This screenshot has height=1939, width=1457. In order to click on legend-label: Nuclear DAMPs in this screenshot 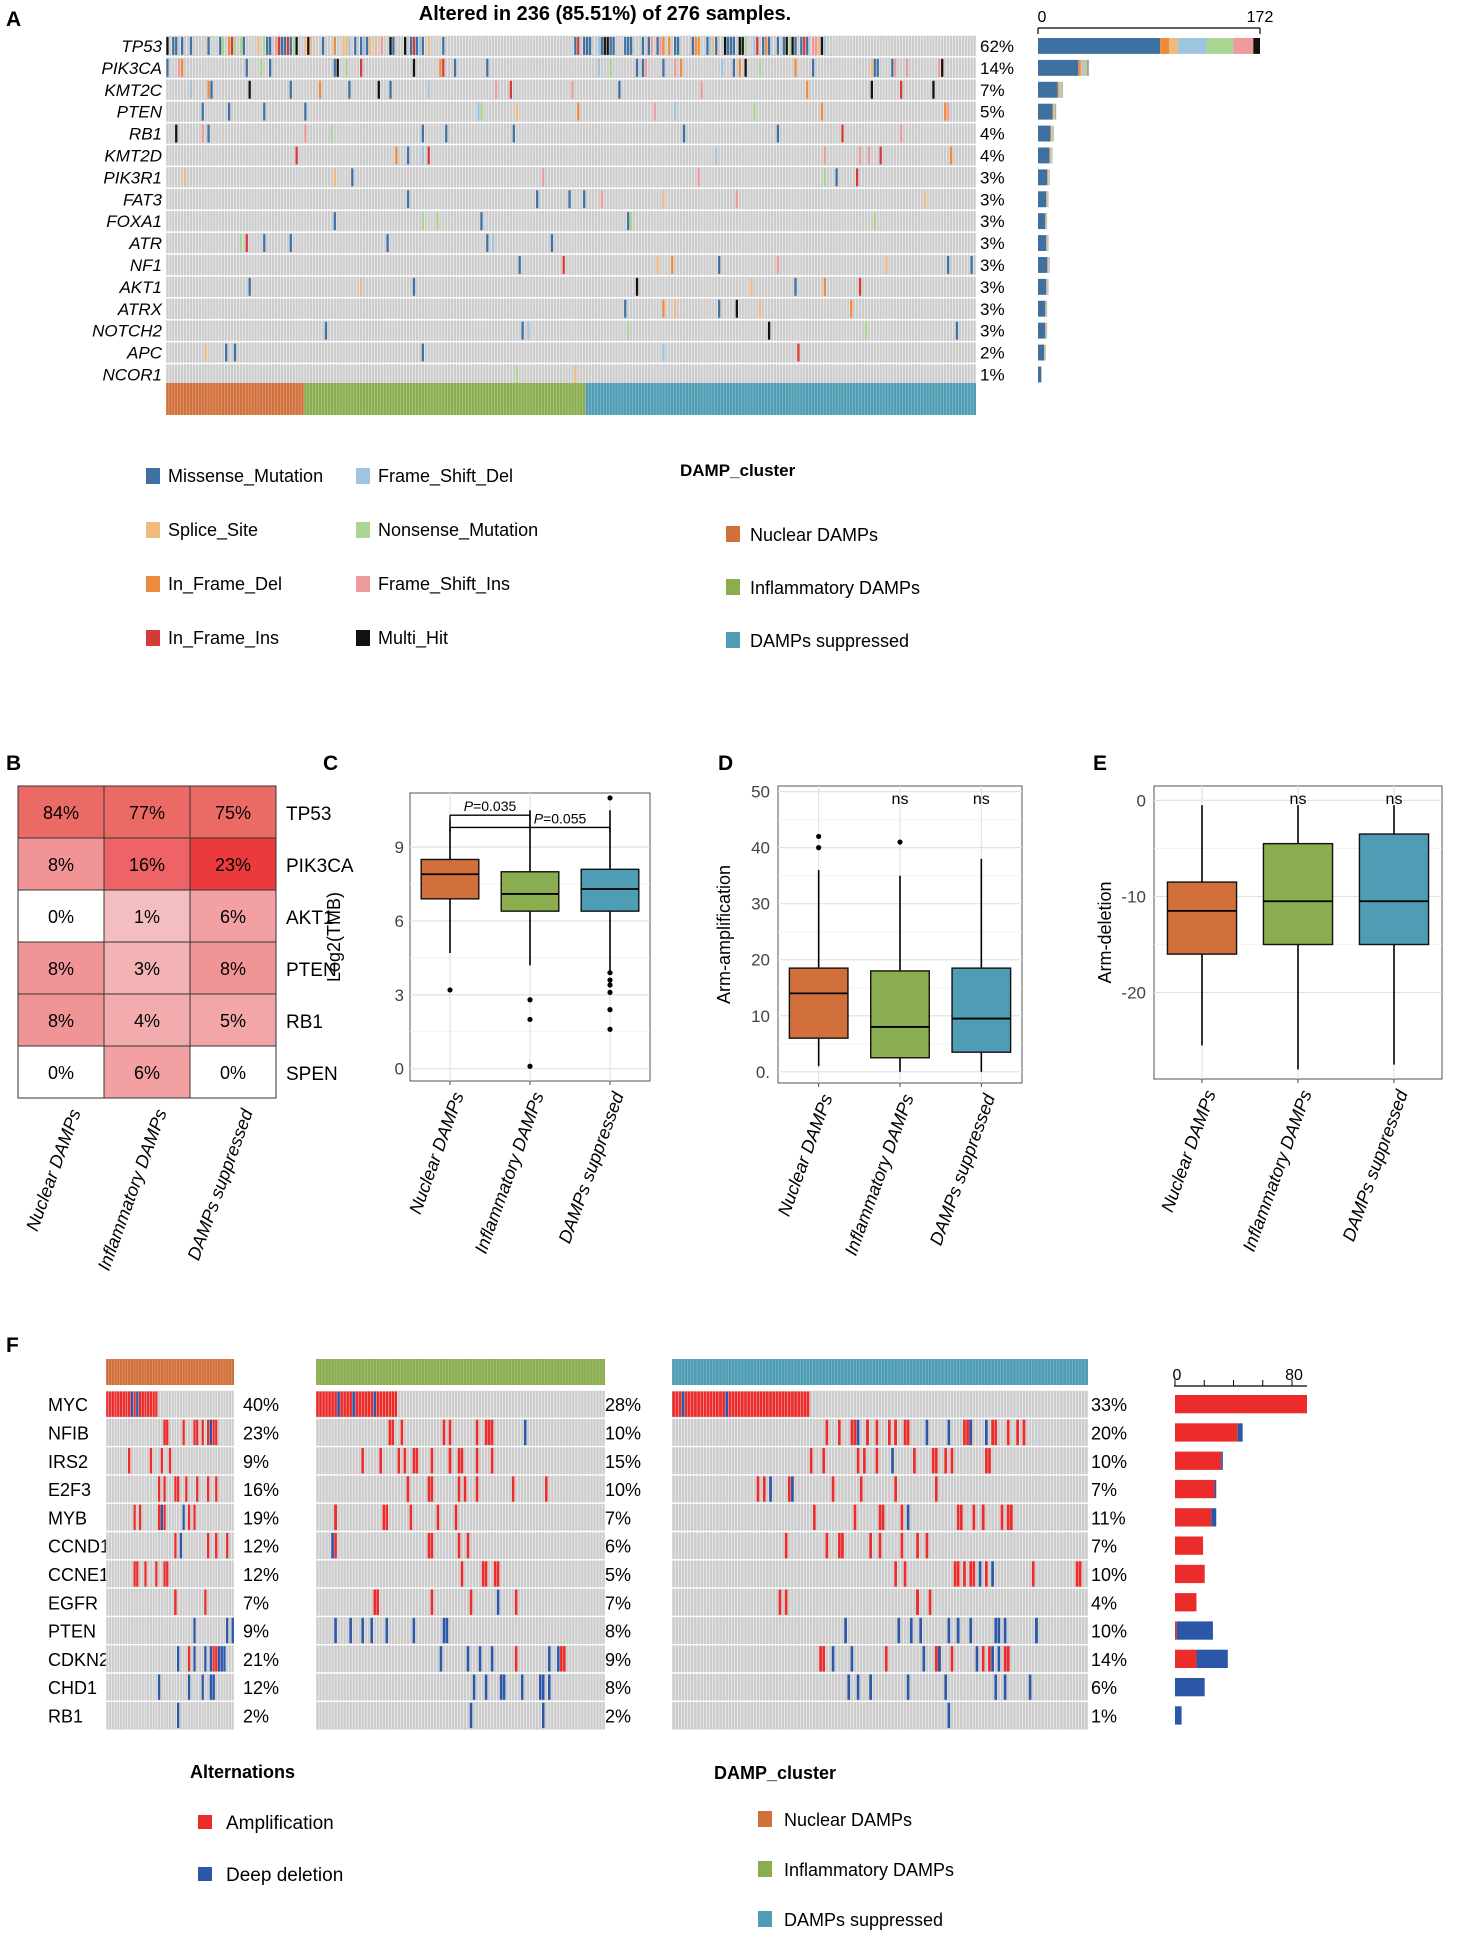, I will do `click(814, 535)`.